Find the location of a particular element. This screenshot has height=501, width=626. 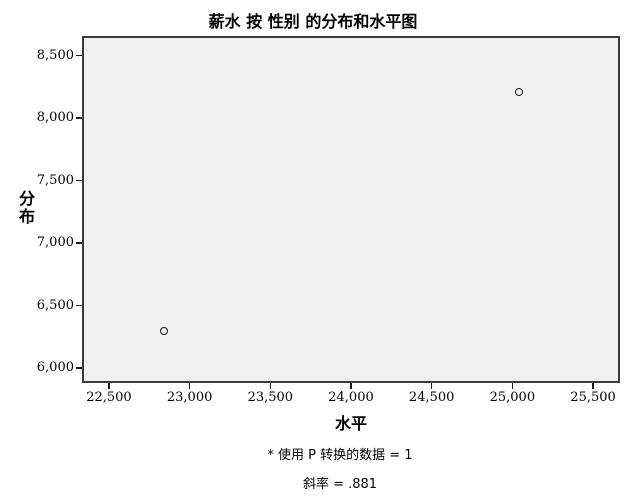

y-tick-label: 8,000 is located at coordinates (55, 117).